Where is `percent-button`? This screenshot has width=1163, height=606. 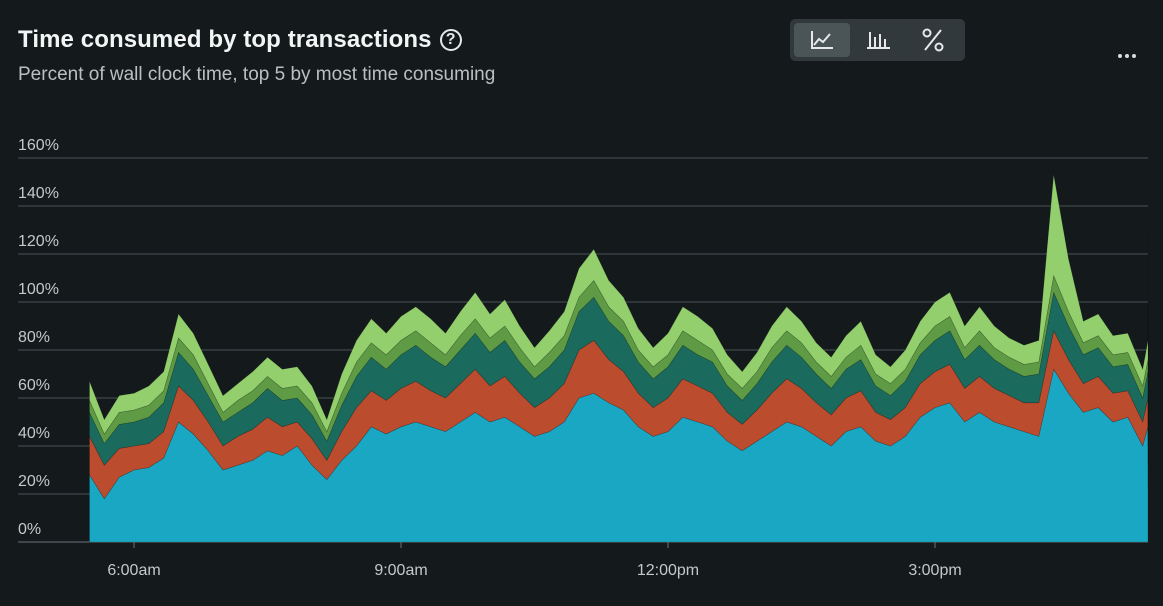 percent-button is located at coordinates (933, 40).